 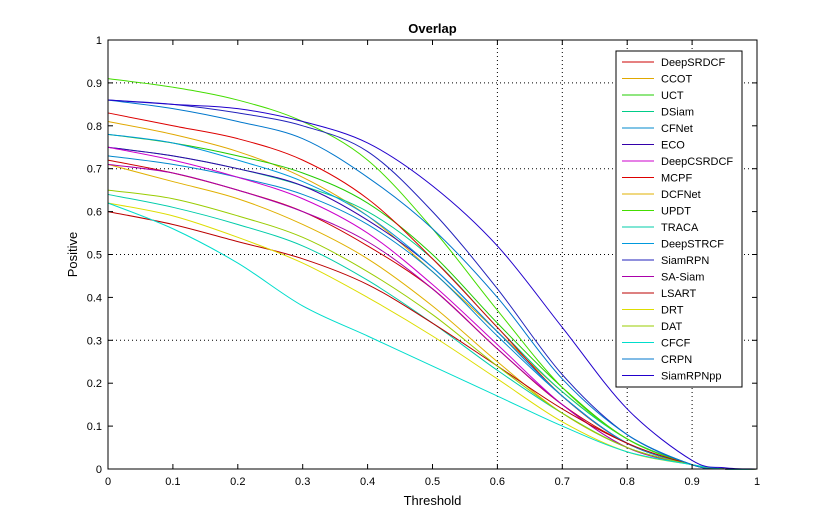 What do you see at coordinates (676, 344) in the screenshot?
I see `legend-entry: CFCF` at bounding box center [676, 344].